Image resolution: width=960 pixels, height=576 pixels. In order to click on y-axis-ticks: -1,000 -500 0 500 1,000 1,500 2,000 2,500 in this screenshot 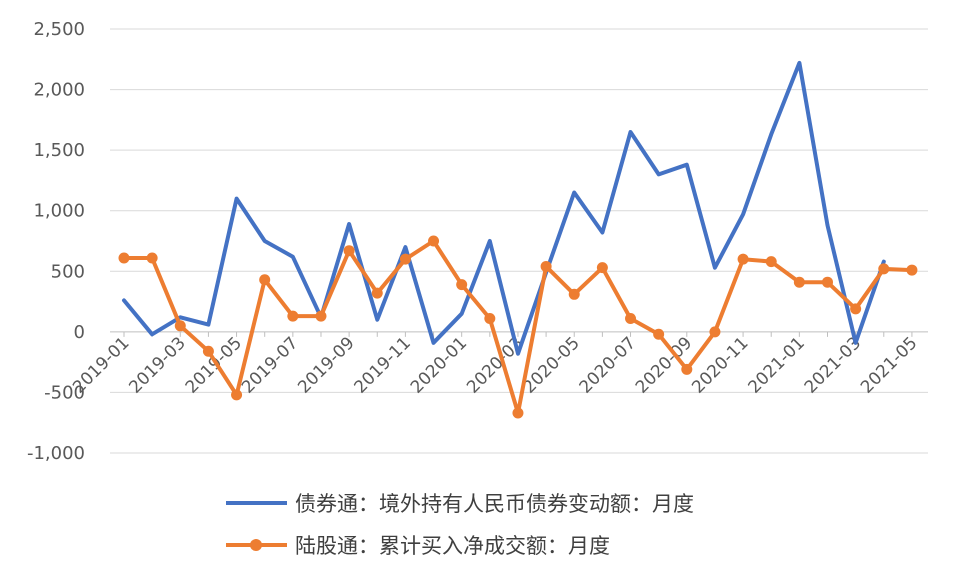, I will do `click(56, 241)`.